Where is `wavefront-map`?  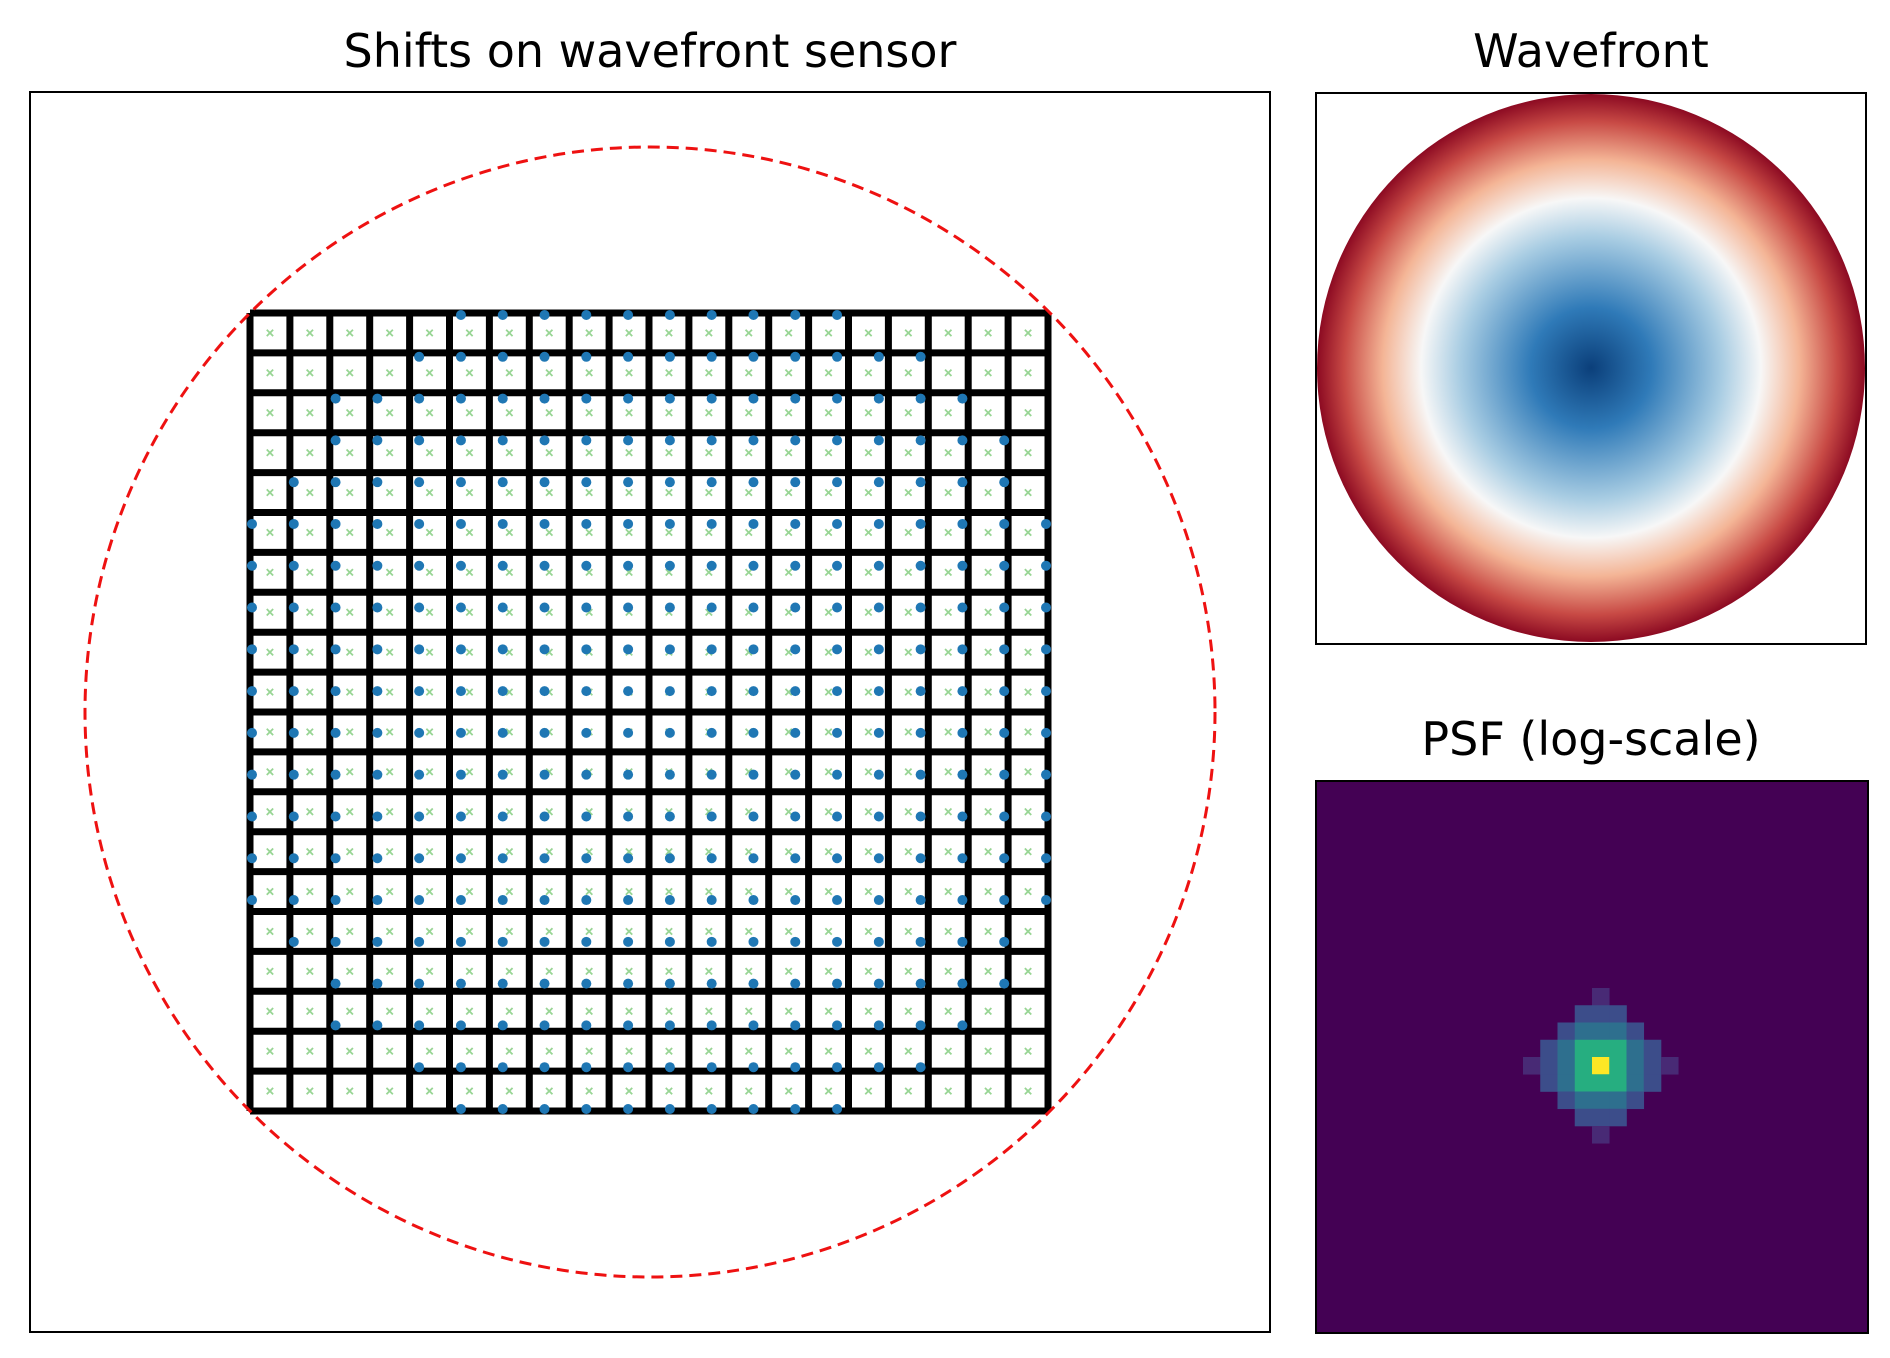 wavefront-map is located at coordinates (1591, 368).